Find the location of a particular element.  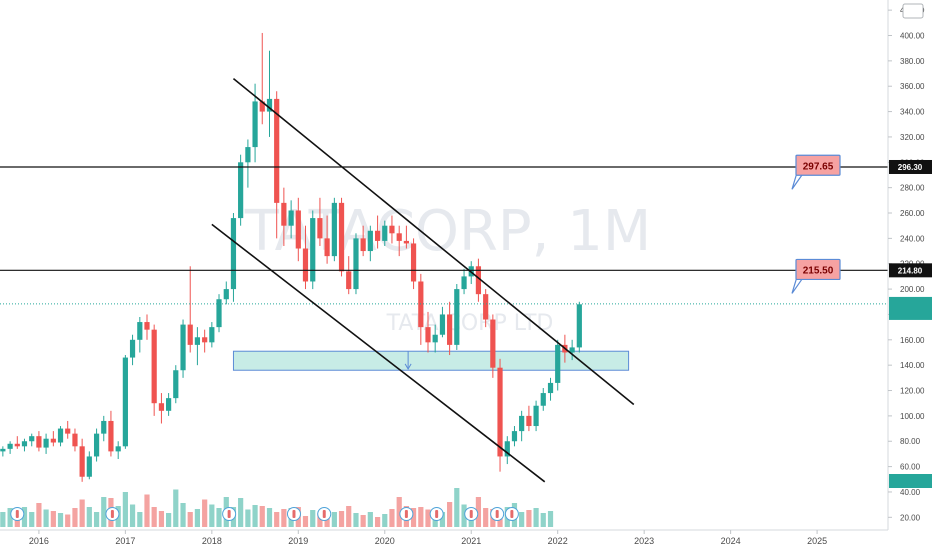

price-callout: 215.50 is located at coordinates (816, 276).